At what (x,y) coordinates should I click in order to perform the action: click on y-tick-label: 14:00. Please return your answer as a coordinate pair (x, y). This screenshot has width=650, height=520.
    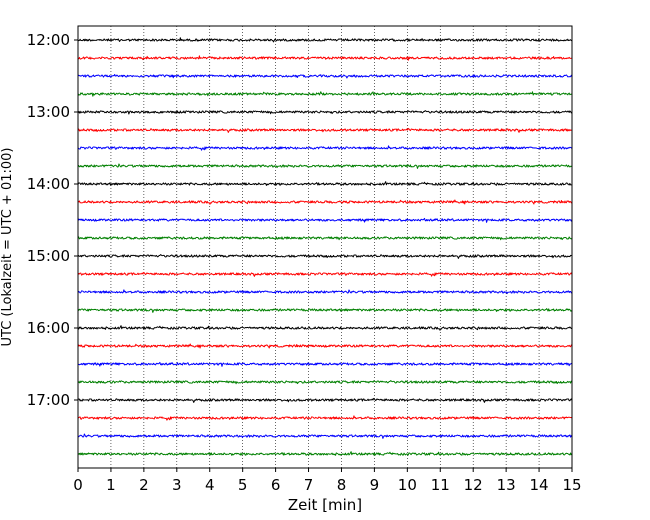
    Looking at the image, I should click on (48, 184).